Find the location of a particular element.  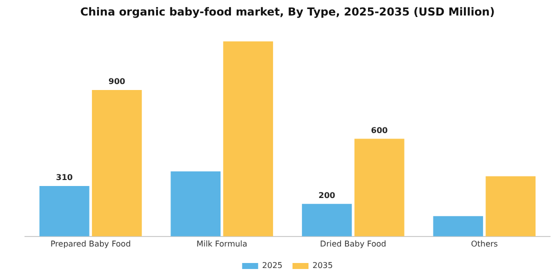

data-label: 600 is located at coordinates (379, 130).